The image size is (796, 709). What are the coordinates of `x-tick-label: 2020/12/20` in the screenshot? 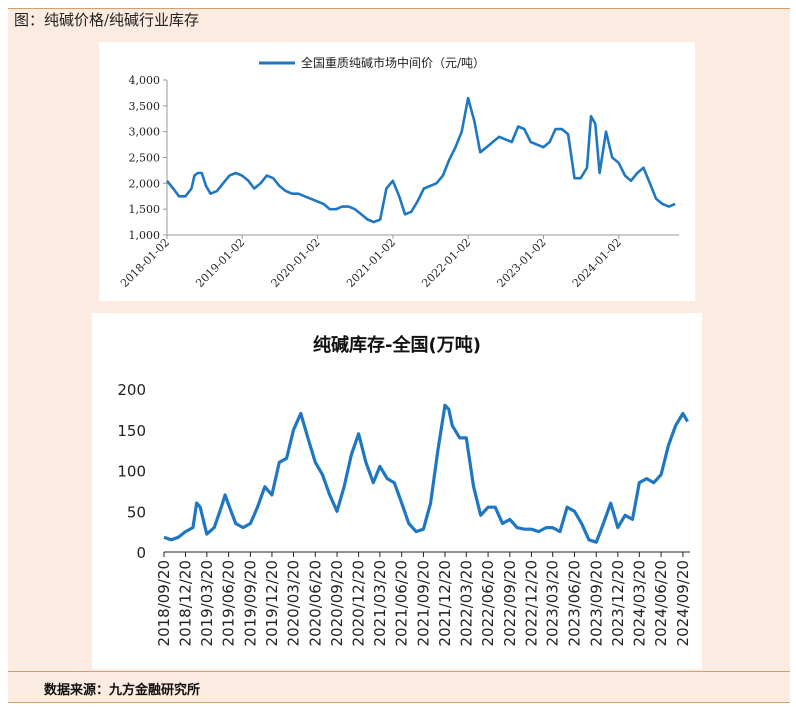 It's located at (359, 603).